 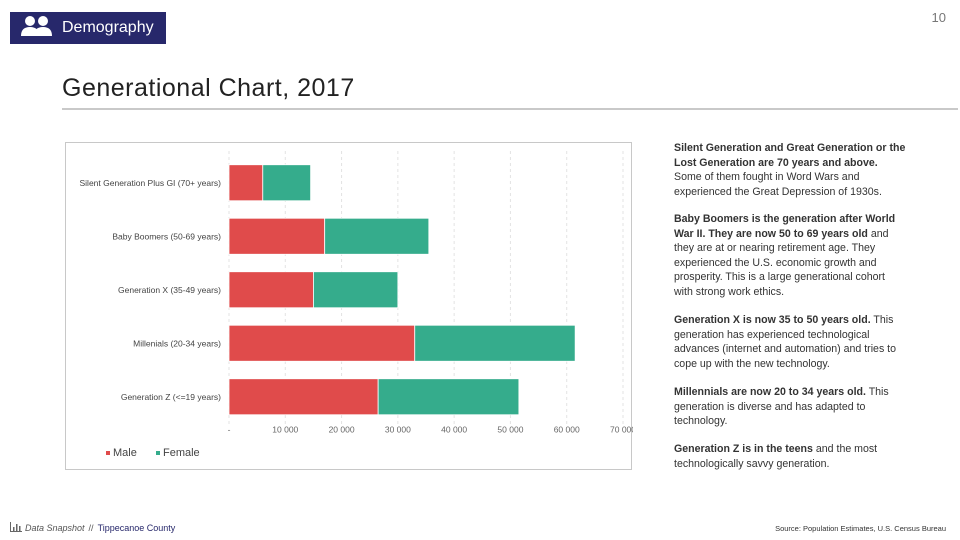 I want to click on x-tick-label: 30 000, so click(x=398, y=430).